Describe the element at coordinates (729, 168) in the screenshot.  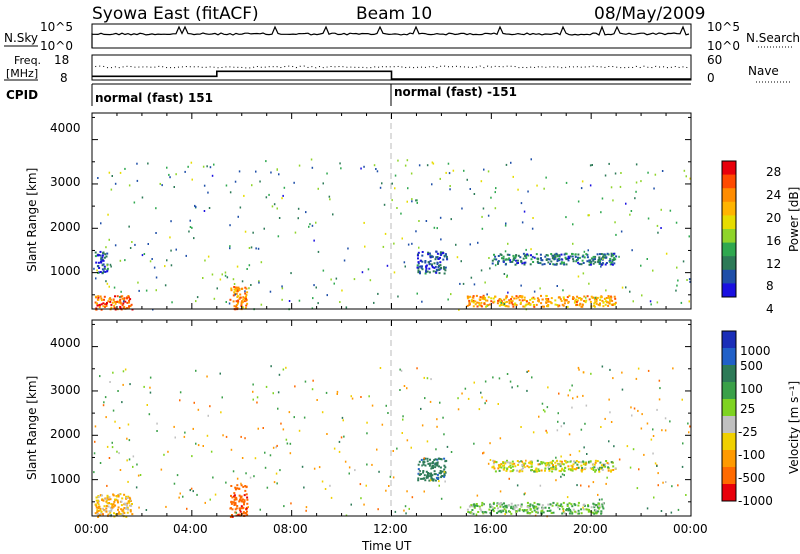
I see `colorbar-swatch` at that location.